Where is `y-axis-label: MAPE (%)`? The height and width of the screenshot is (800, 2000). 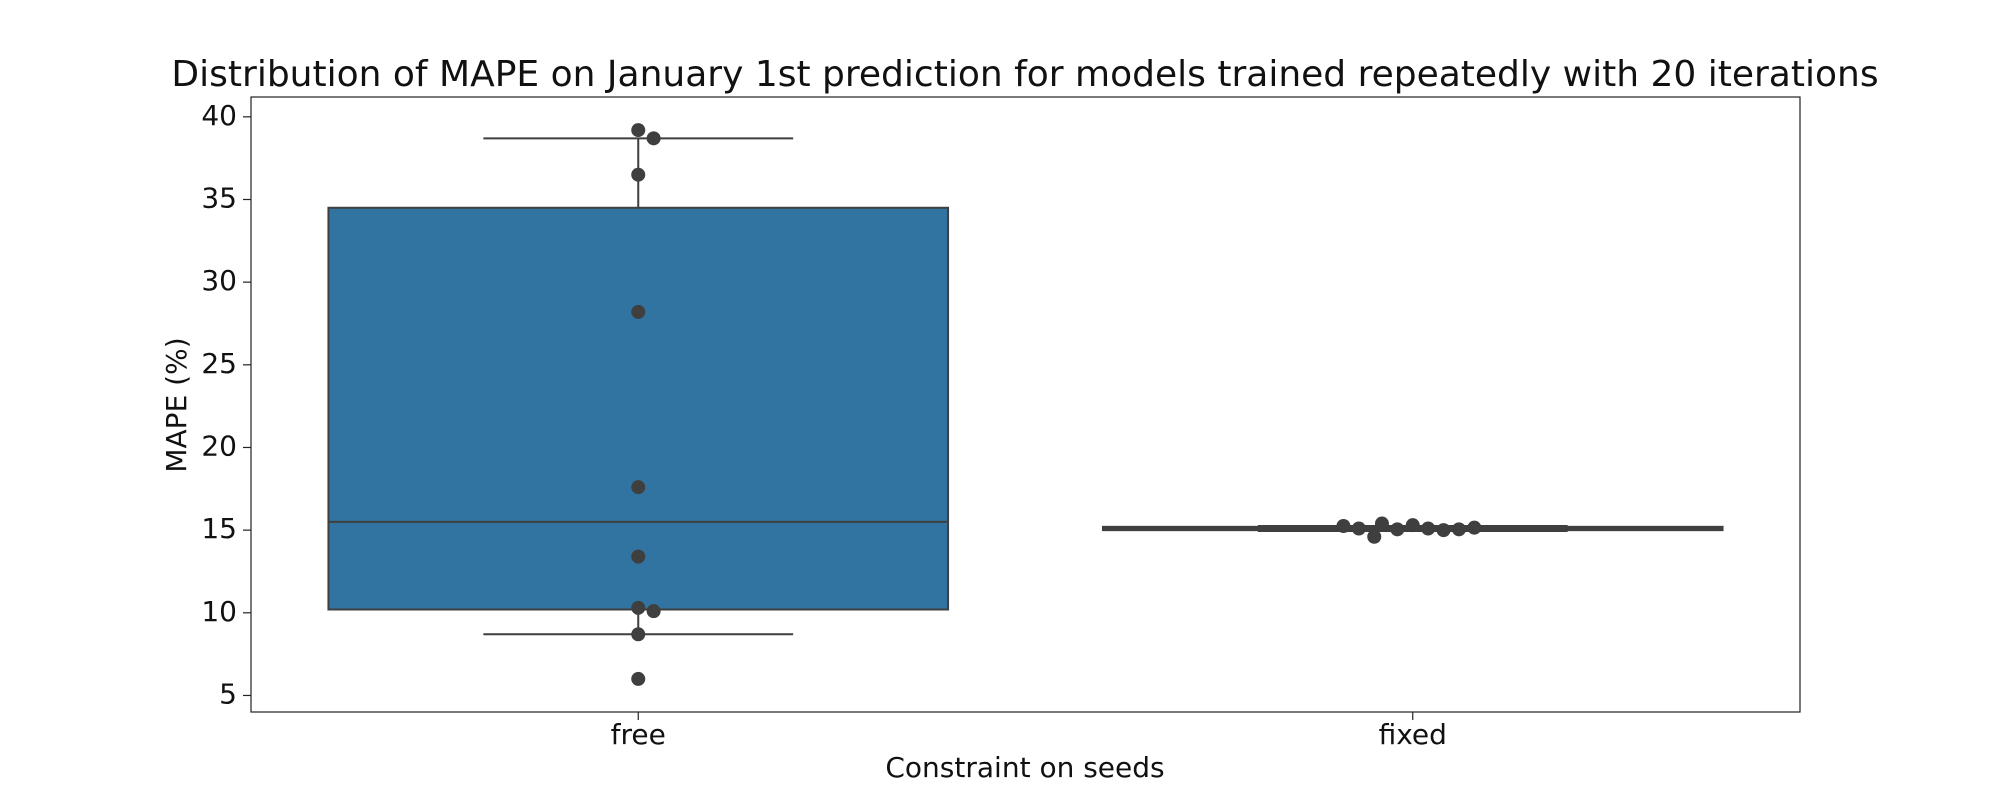 y-axis-label: MAPE (%) is located at coordinates (176, 404).